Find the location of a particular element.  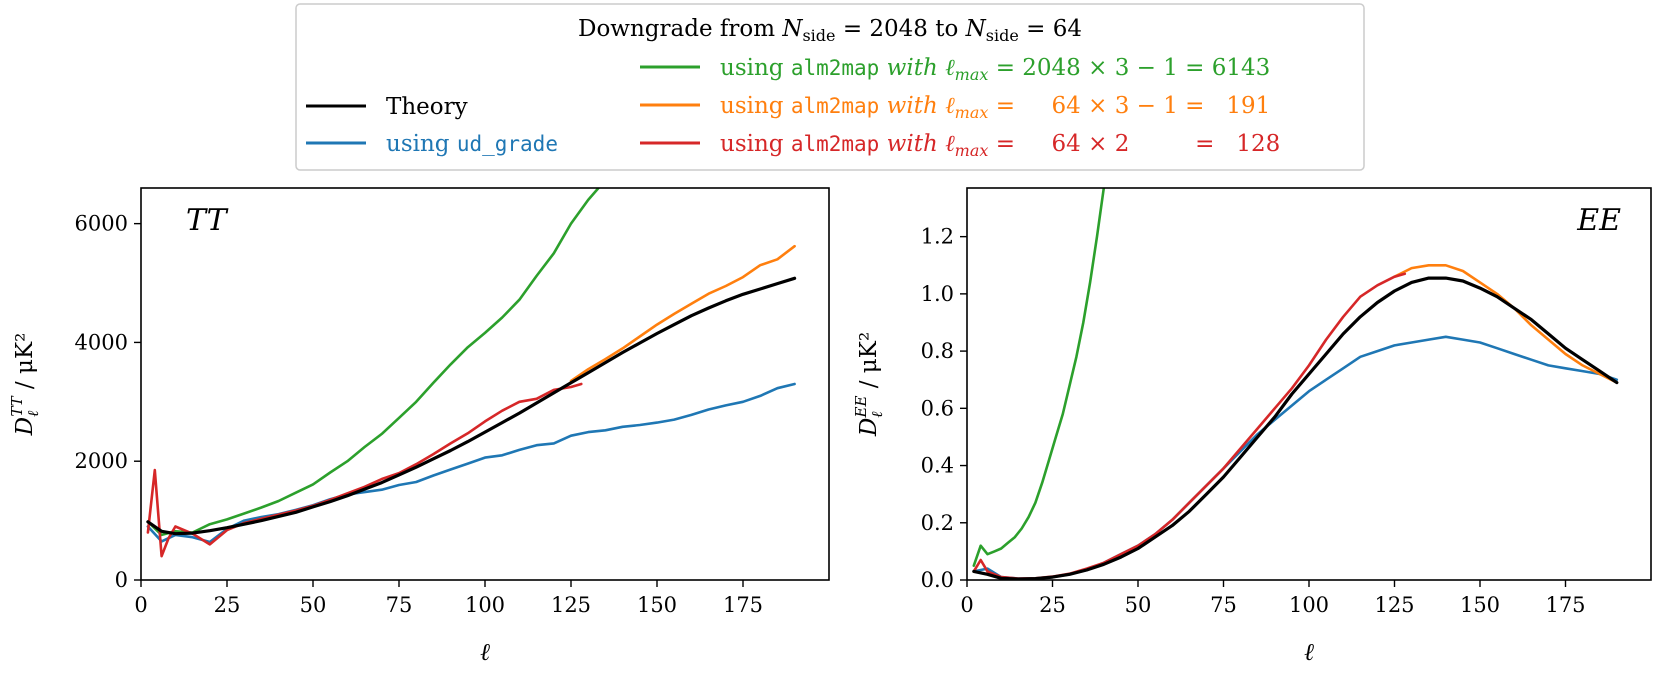

legend-label-ud-grade: using ud_grade is located at coordinates (472, 144).